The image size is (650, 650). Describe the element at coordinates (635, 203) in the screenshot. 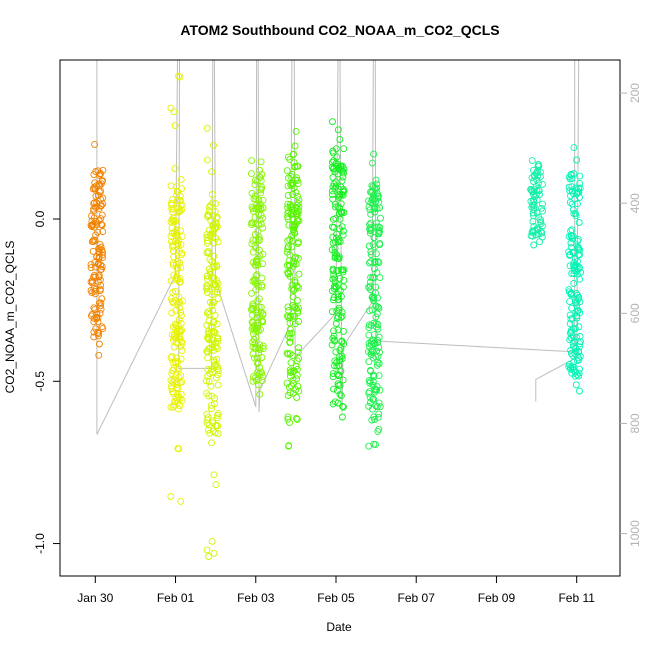

I see `right-tick-label: 400` at that location.